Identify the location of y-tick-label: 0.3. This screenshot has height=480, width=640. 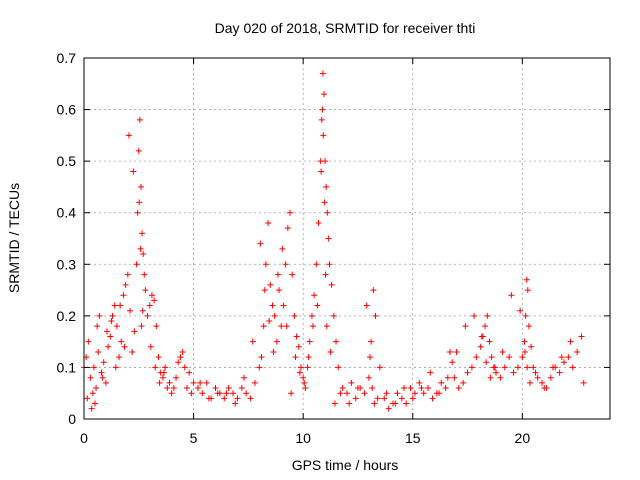
(67, 264).